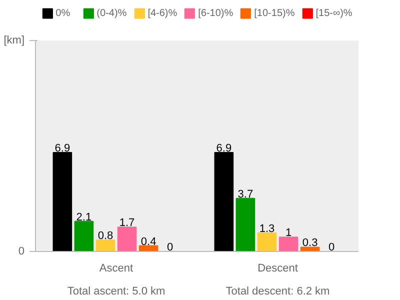  What do you see at coordinates (116, 268) in the screenshot?
I see `x-tick-label: Ascent` at bounding box center [116, 268].